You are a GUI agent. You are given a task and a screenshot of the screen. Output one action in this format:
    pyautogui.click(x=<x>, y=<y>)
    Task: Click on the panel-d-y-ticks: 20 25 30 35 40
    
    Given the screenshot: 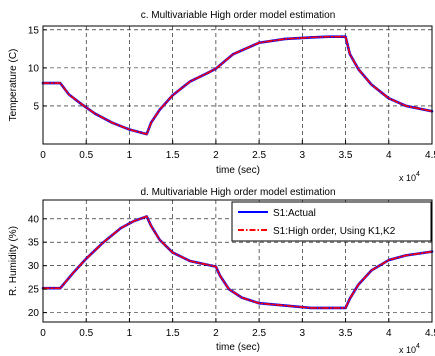 What is the action you would take?
    pyautogui.click(x=37, y=266)
    